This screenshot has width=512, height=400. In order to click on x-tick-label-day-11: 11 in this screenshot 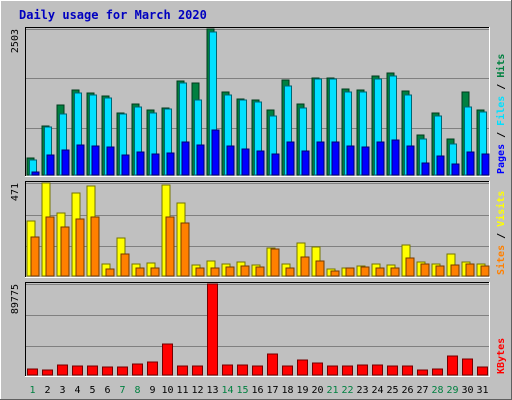, I will do `click(182, 390)`.